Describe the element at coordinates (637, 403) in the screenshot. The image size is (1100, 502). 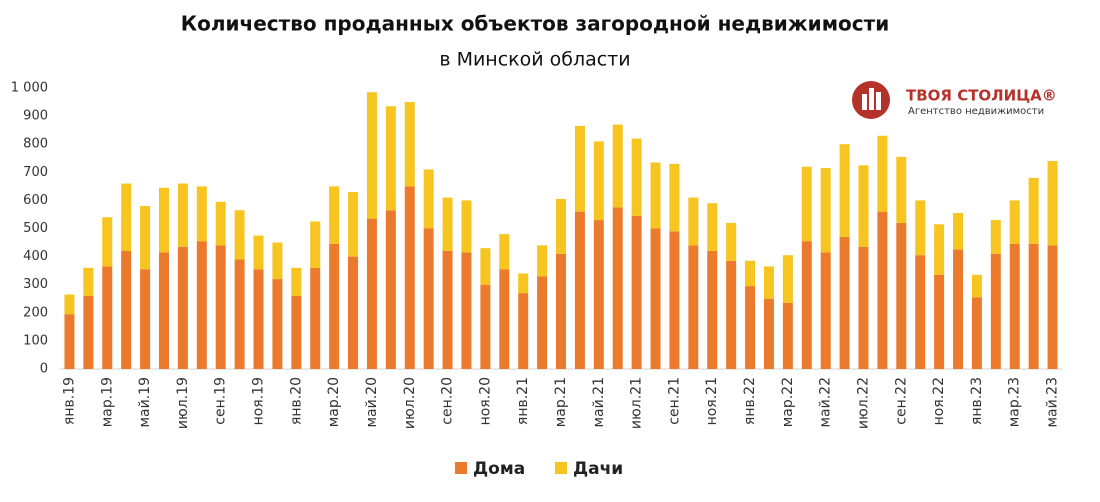
I see `x-tick-label: июл.21` at that location.